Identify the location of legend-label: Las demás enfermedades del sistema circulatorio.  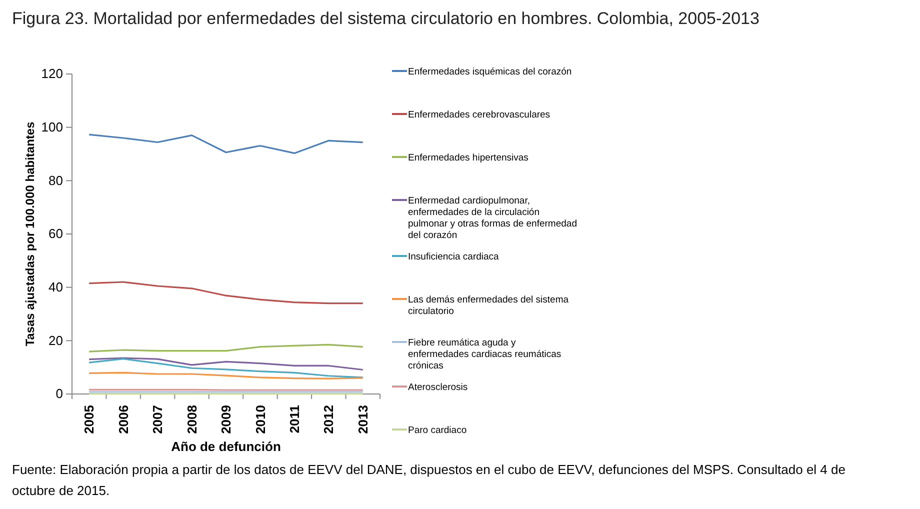
(489, 305).